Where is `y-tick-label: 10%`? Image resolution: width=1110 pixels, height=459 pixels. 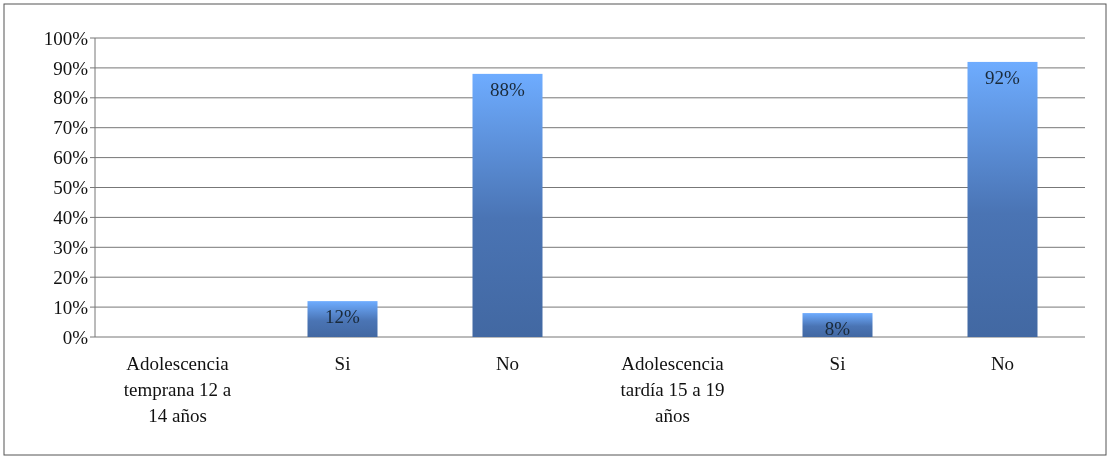 y-tick-label: 10% is located at coordinates (71, 307).